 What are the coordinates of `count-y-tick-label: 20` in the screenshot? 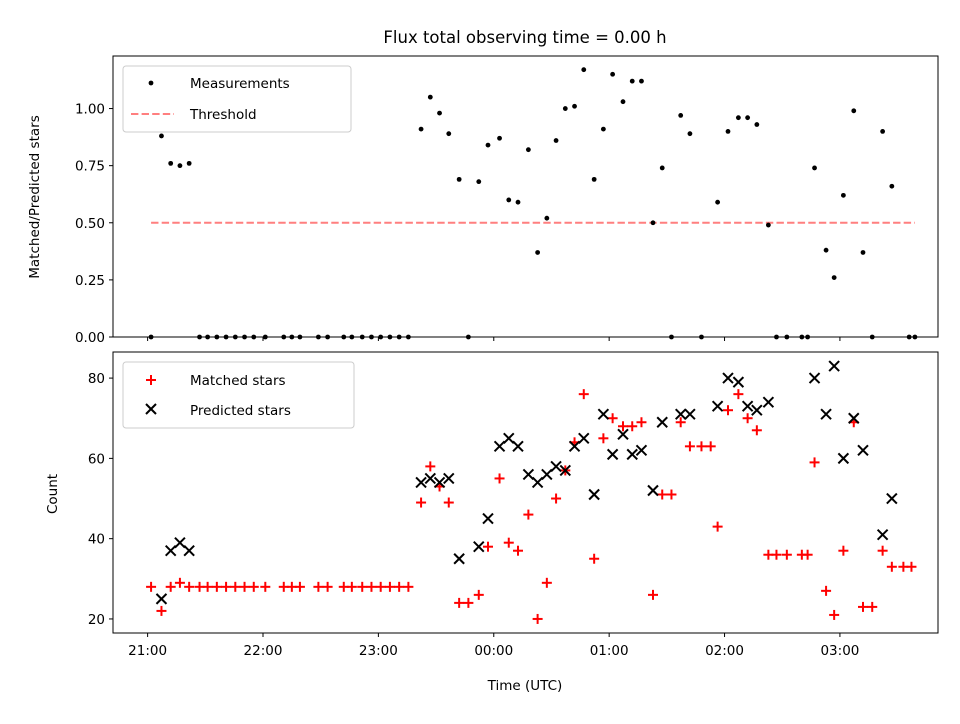 It's located at (96, 620).